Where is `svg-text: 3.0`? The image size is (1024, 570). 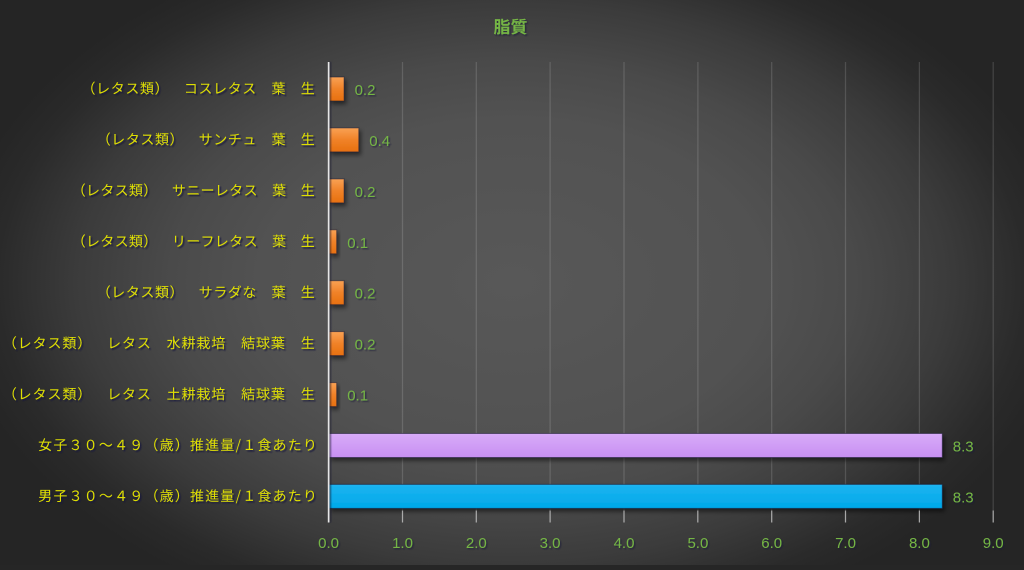
svg-text: 3.0 is located at coordinates (550, 543).